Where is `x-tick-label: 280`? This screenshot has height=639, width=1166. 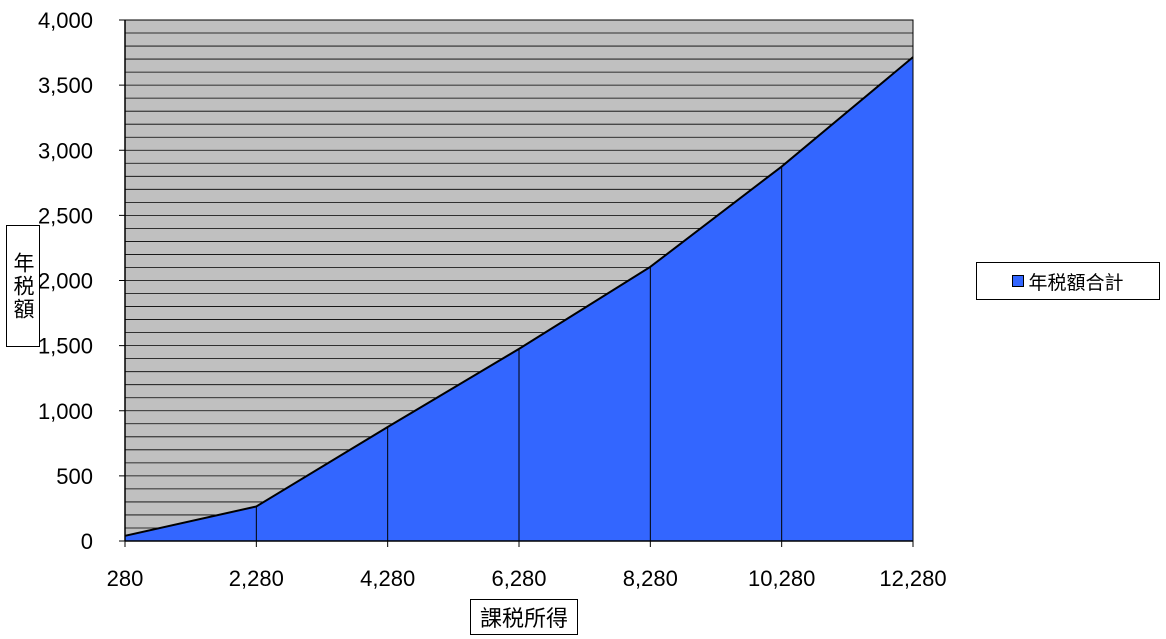
x-tick-label: 280 is located at coordinates (125, 578).